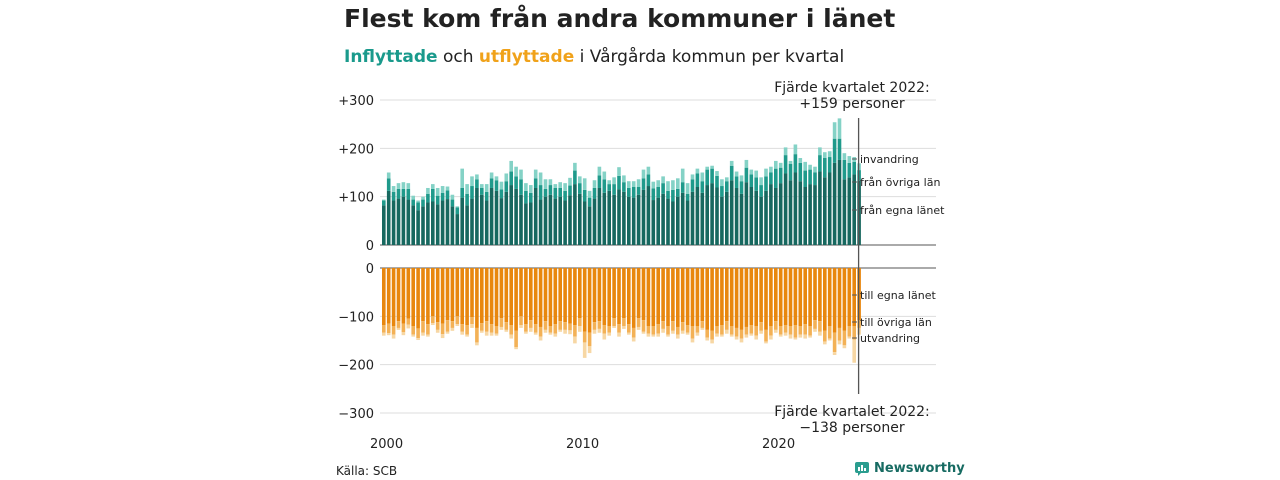 This screenshot has width=1280, height=480. What do you see at coordinates (386, 444) in the screenshot?
I see `x-tick-label: 2000` at bounding box center [386, 444].